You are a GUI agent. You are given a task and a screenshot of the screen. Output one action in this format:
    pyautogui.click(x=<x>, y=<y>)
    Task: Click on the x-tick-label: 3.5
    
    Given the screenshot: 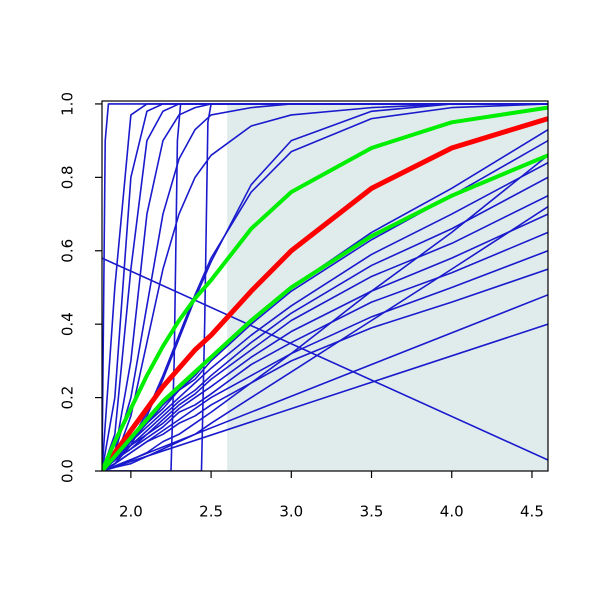 What is the action you would take?
    pyautogui.click(x=372, y=512)
    